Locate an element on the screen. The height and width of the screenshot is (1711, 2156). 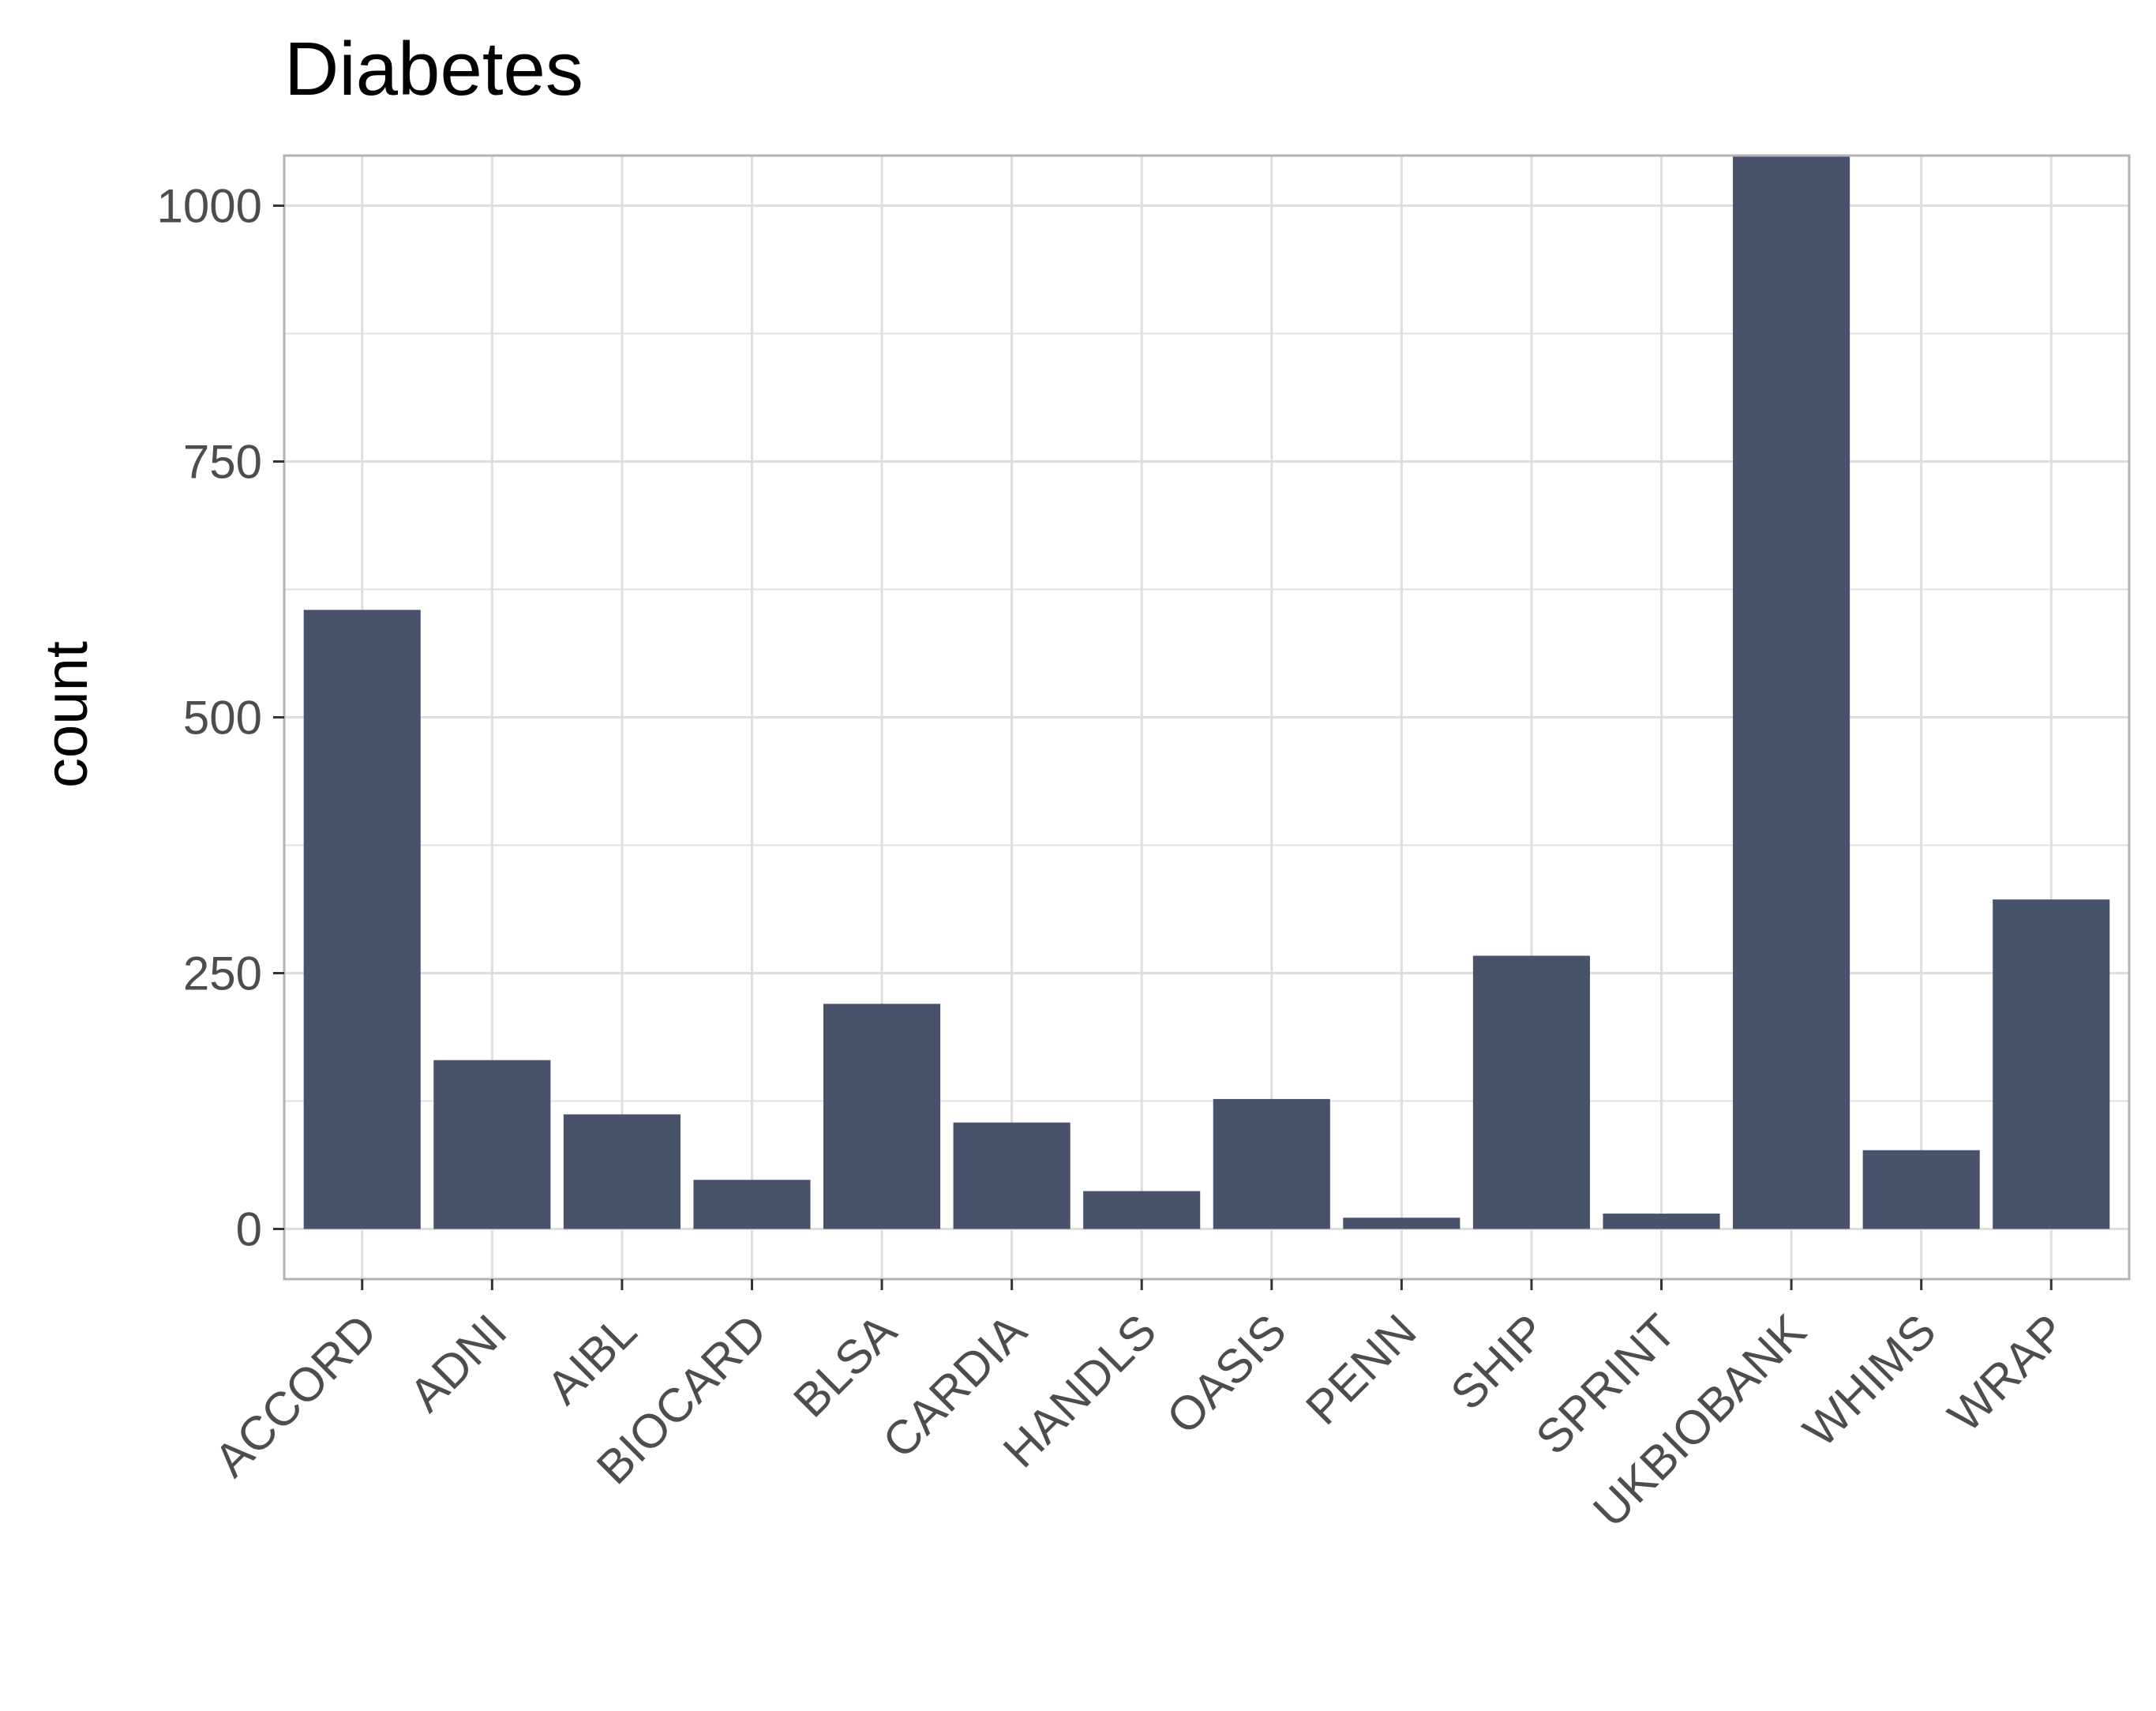
x-tick-label: WHIMS is located at coordinates (1869, 1381).